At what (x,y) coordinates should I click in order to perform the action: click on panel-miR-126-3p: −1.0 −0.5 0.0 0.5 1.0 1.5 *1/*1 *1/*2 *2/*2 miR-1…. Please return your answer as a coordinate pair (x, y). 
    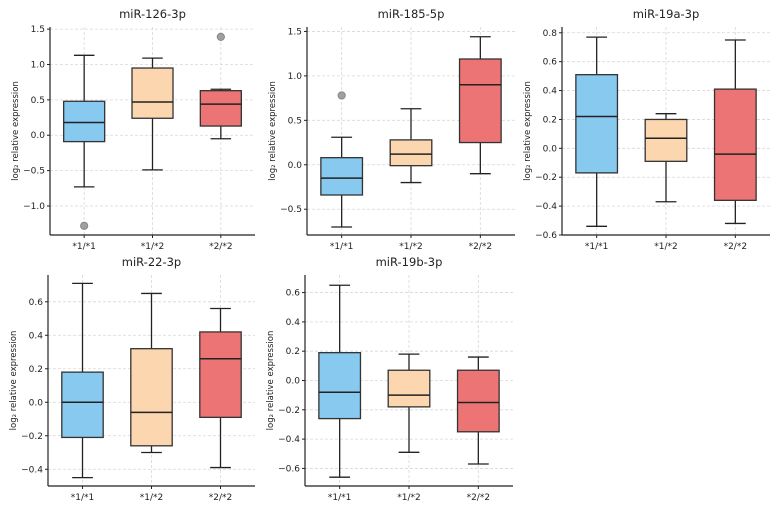
    Looking at the image, I should click on (133, 129).